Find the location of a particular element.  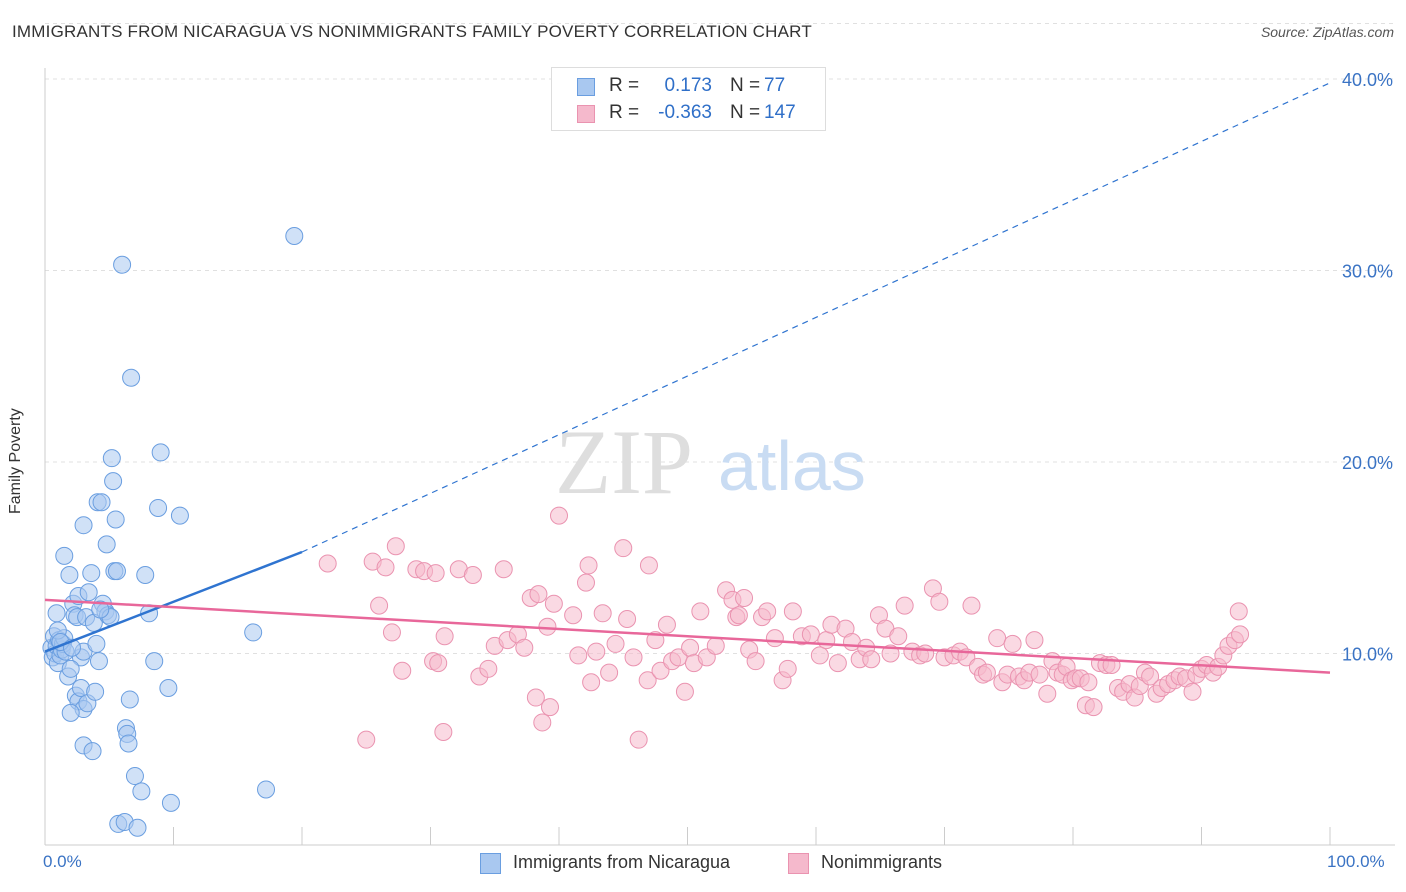

legend-row-nonimmigrants: R = -0.363 N = 147 is located at coordinates (688, 114).